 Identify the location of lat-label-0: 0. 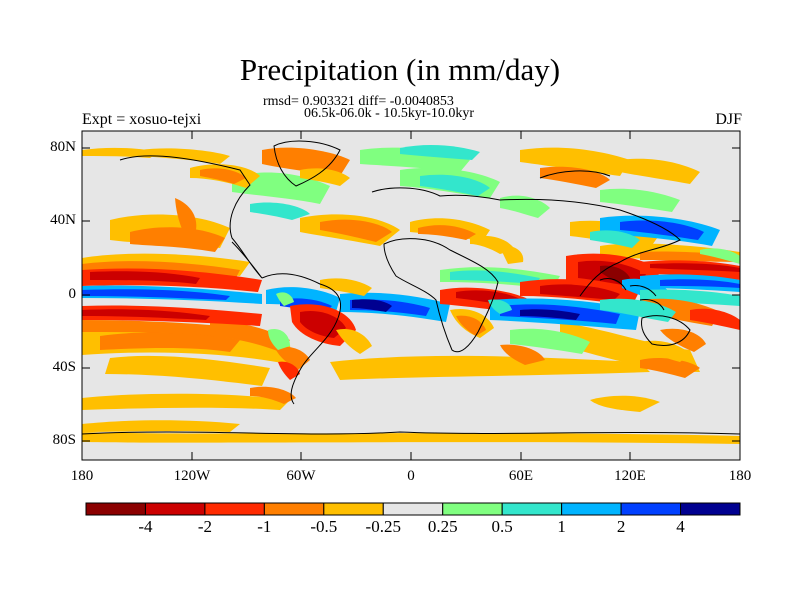
(72, 294).